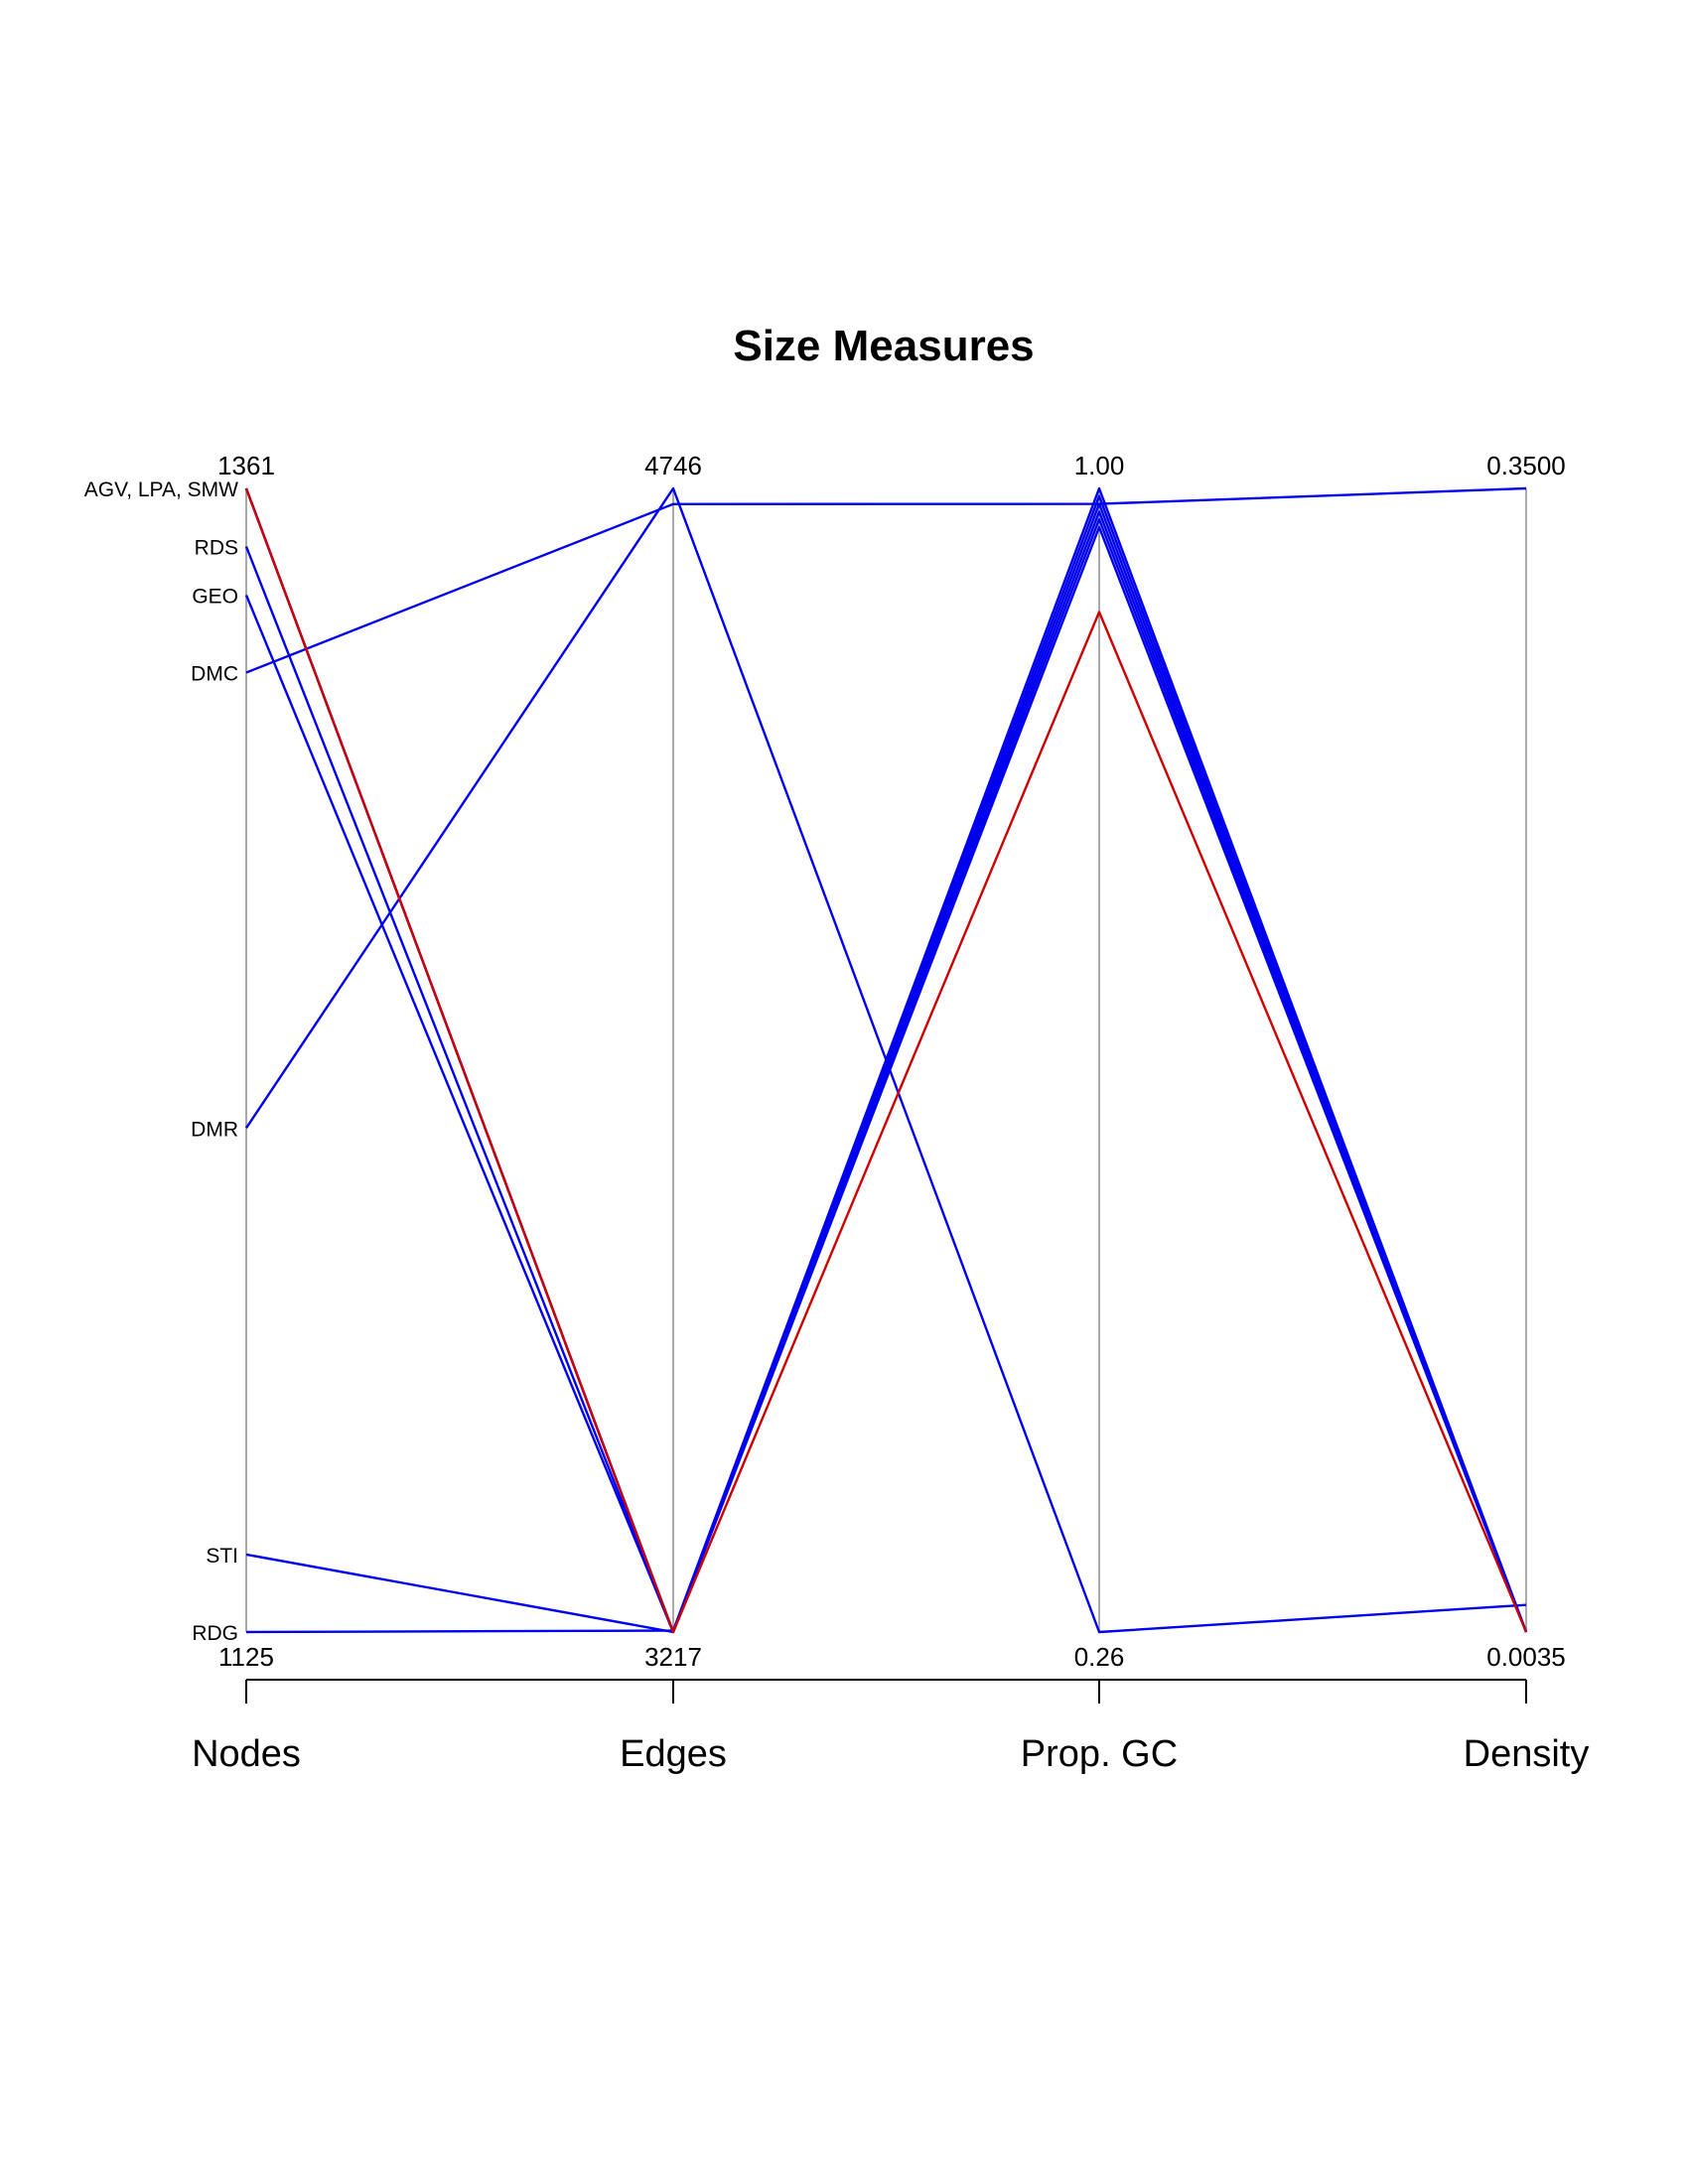  What do you see at coordinates (214, 674) in the screenshot?
I see `node-label-dmc: DMC` at bounding box center [214, 674].